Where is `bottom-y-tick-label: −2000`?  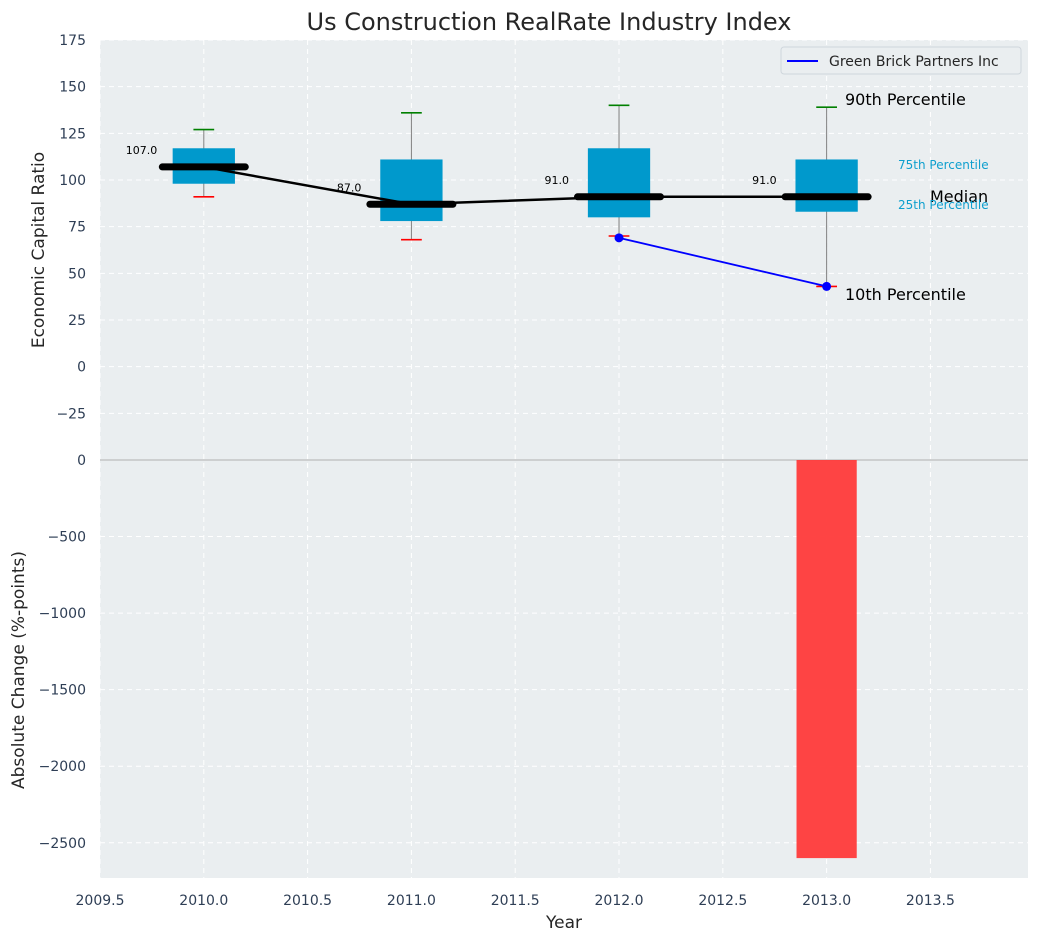
bottom-y-tick-label: −2000 is located at coordinates (62, 767).